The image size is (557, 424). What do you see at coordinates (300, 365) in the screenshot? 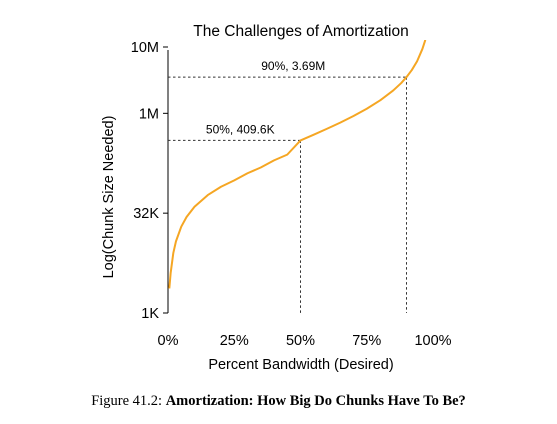
I see `x-axis-label: Percent Bandwidth (Desired)` at bounding box center [300, 365].